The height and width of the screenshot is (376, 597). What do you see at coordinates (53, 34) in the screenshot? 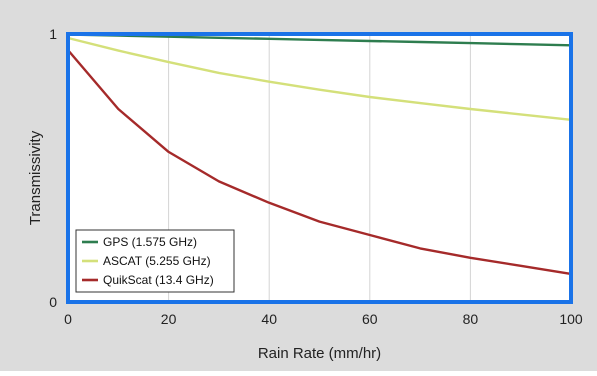
I see `y-tick-label-1: 1` at bounding box center [53, 34].